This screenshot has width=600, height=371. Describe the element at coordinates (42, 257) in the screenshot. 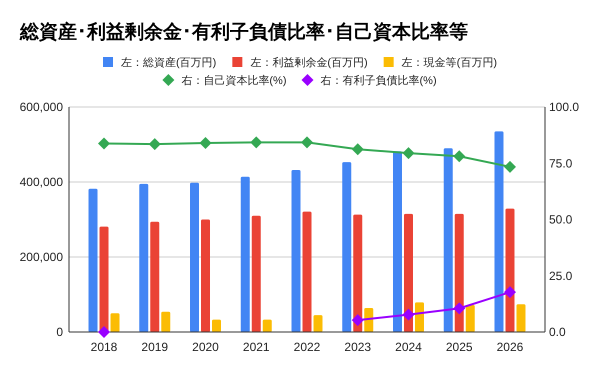

I see `y-tick-label: 200,000` at that location.